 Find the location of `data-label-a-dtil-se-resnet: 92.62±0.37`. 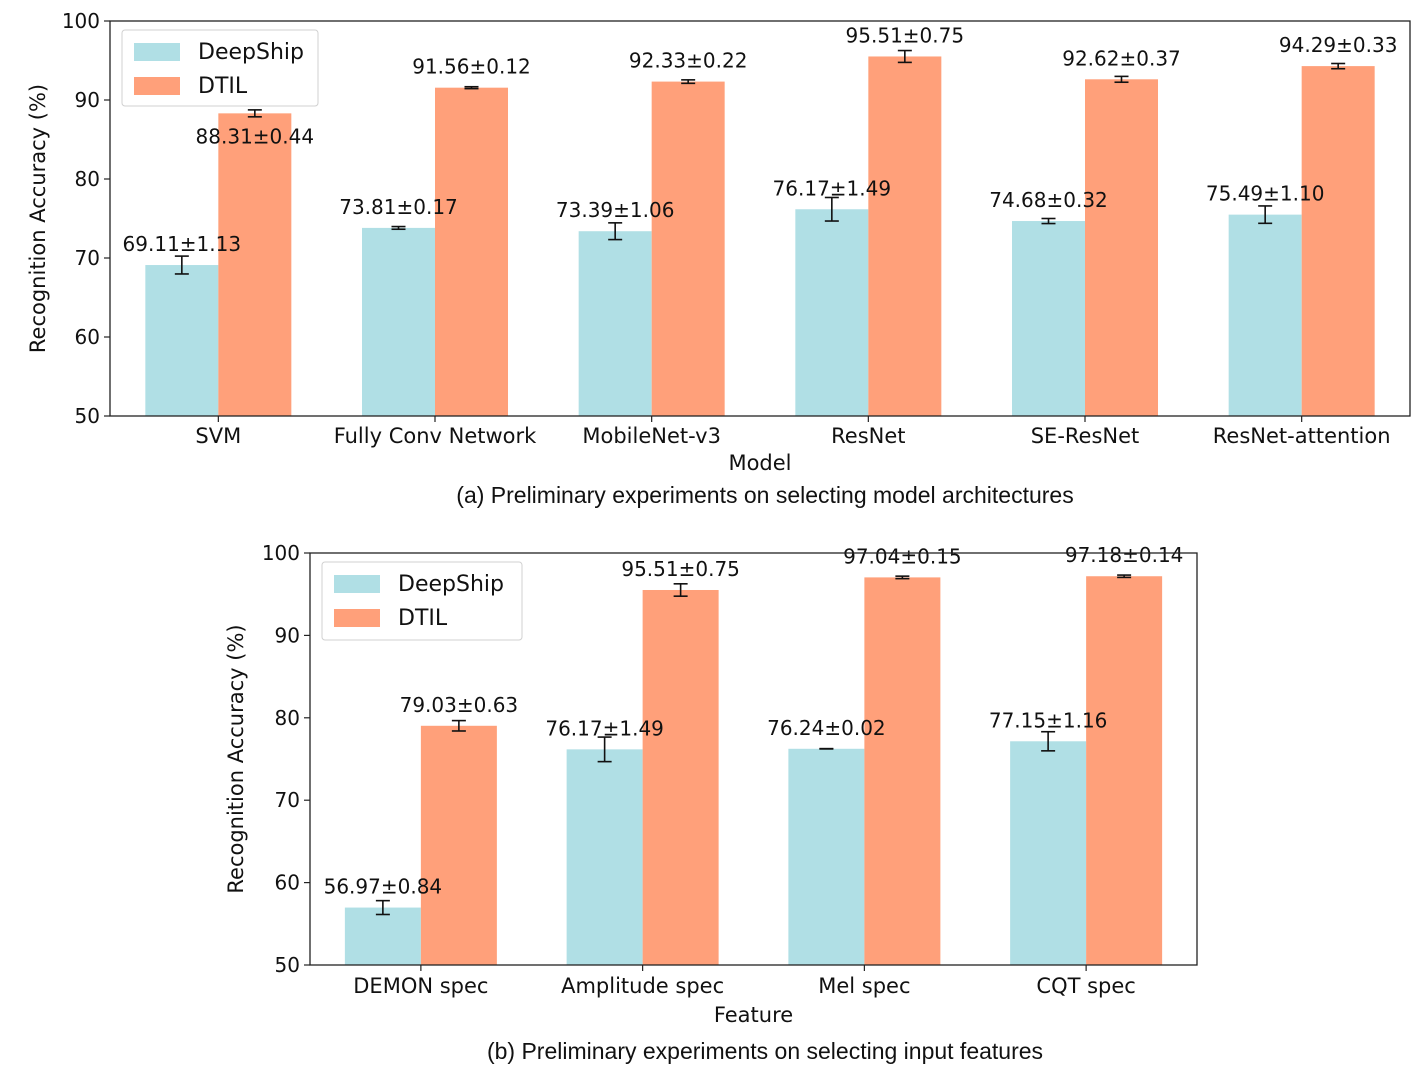

data-label-a-dtil-se-resnet: 92.62±0.37 is located at coordinates (1121, 58).